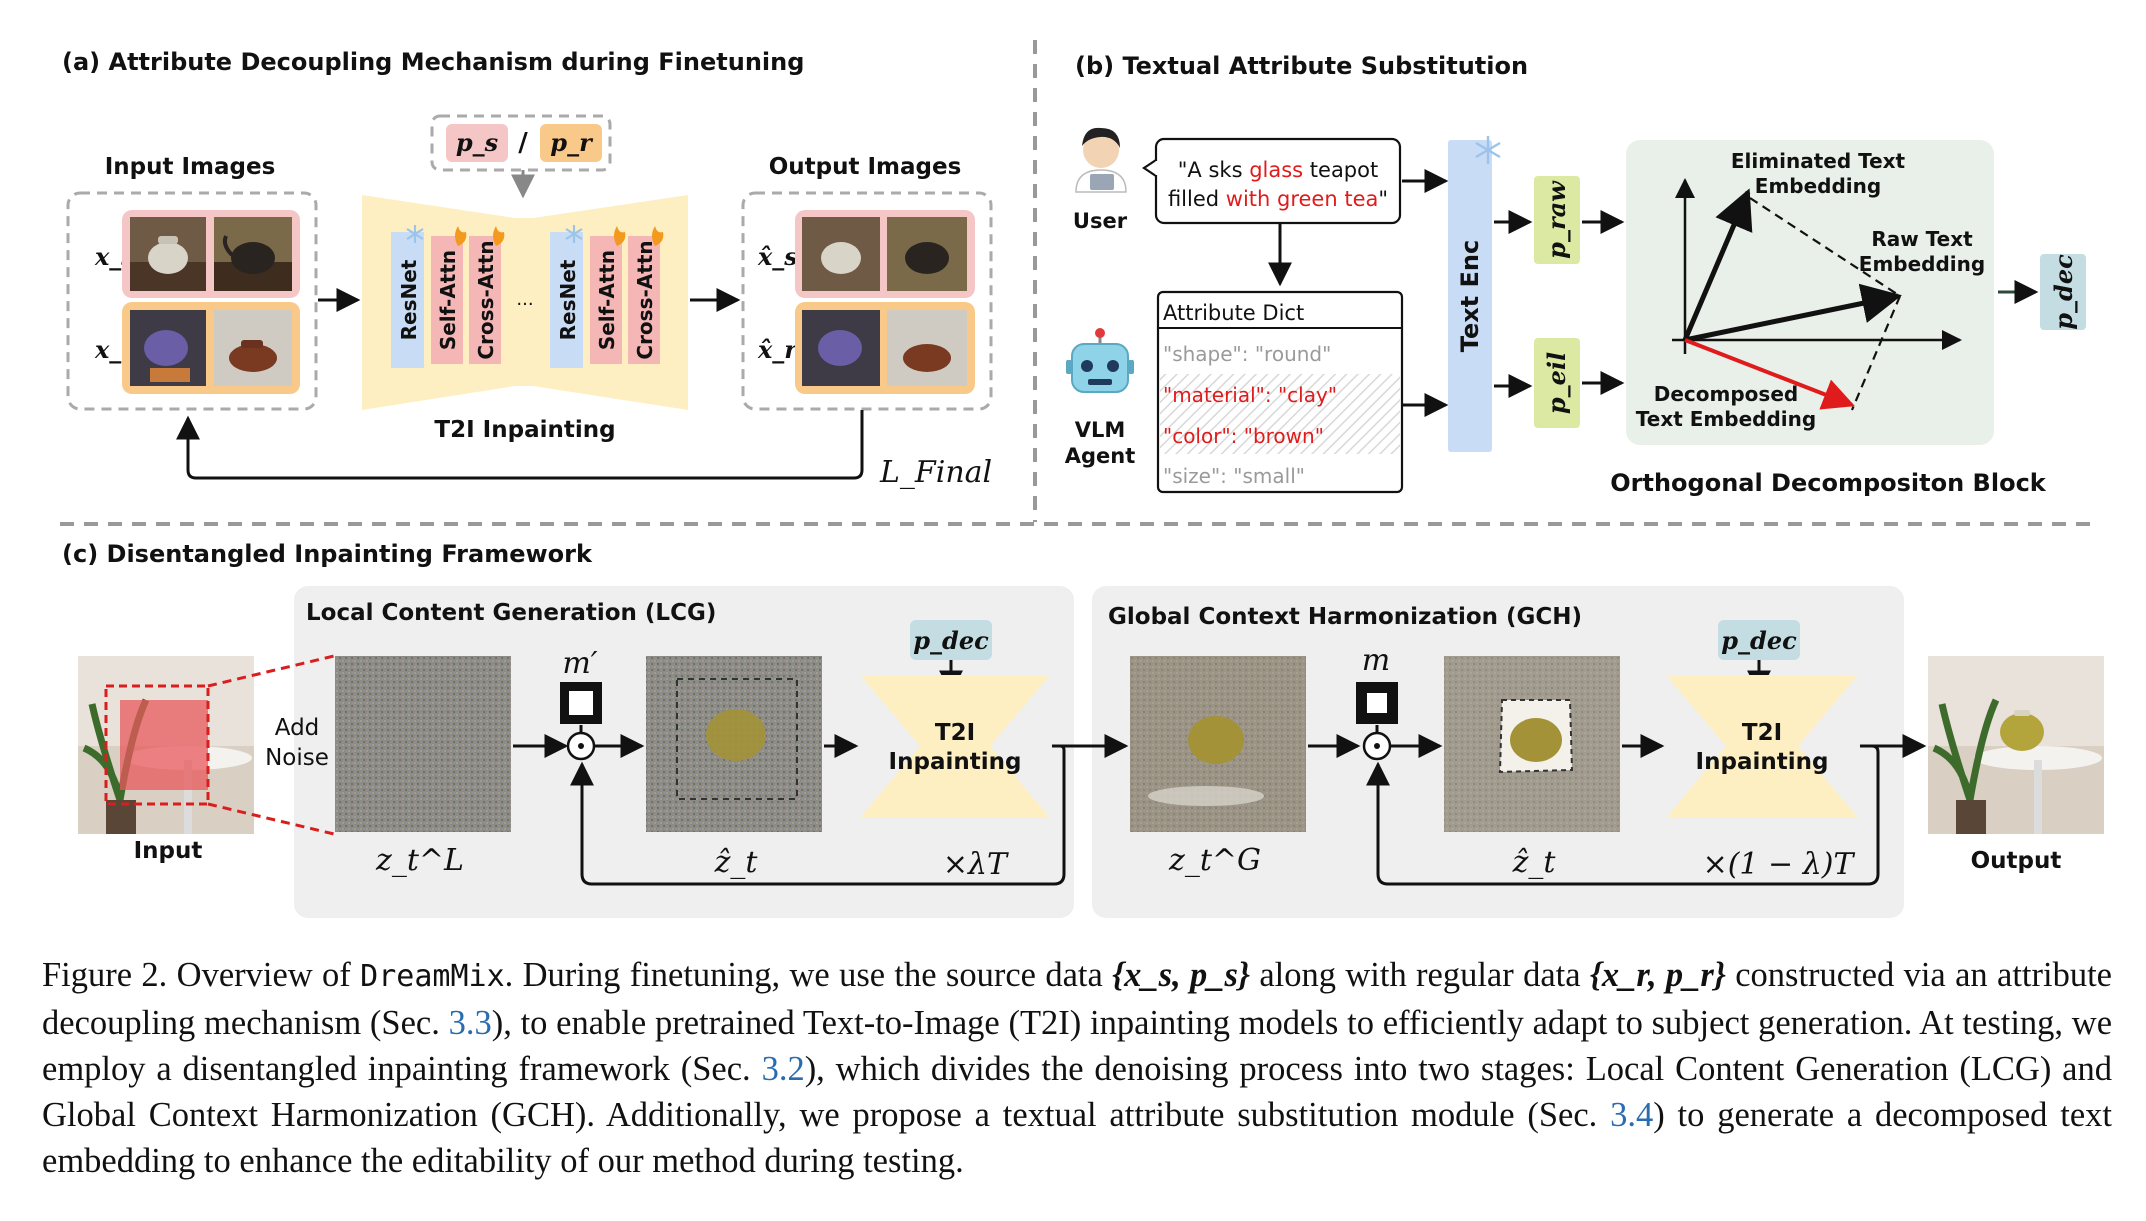  Describe the element at coordinates (1280, 414) in the screenshot. I see `dict-hatched-region` at that location.